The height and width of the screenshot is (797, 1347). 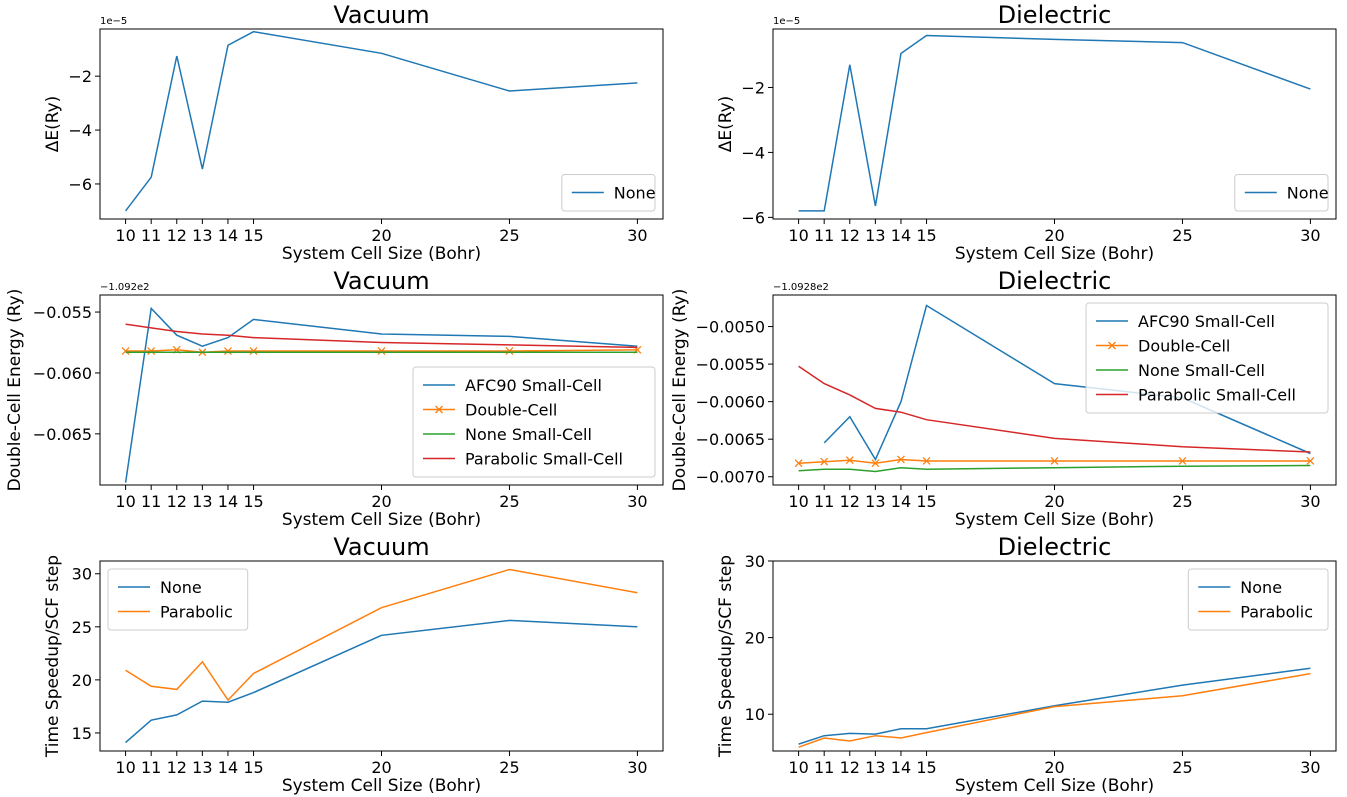 I want to click on y-tick-label: −0.065, so click(x=62, y=434).